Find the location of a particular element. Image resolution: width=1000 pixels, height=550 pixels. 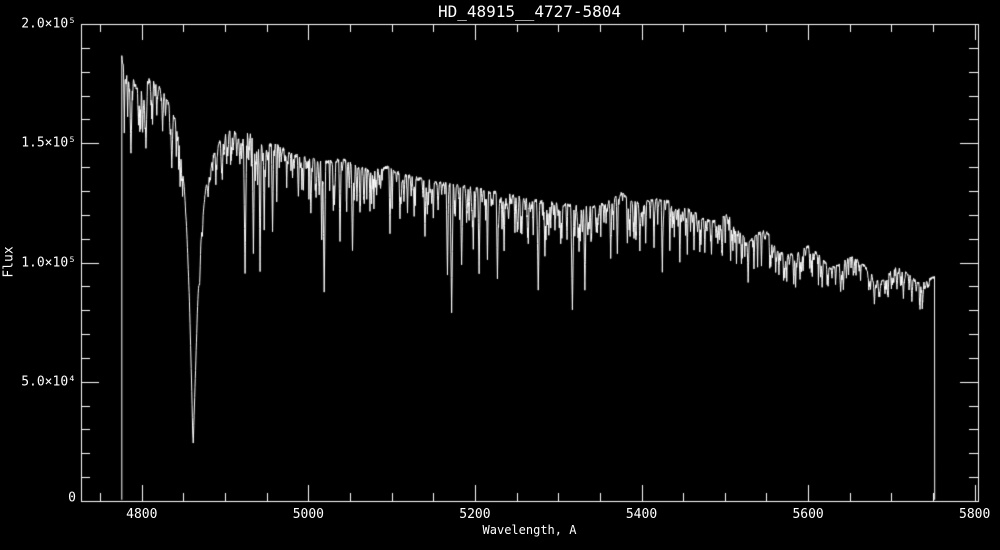

x-tick-label: 5800 is located at coordinates (975, 514).